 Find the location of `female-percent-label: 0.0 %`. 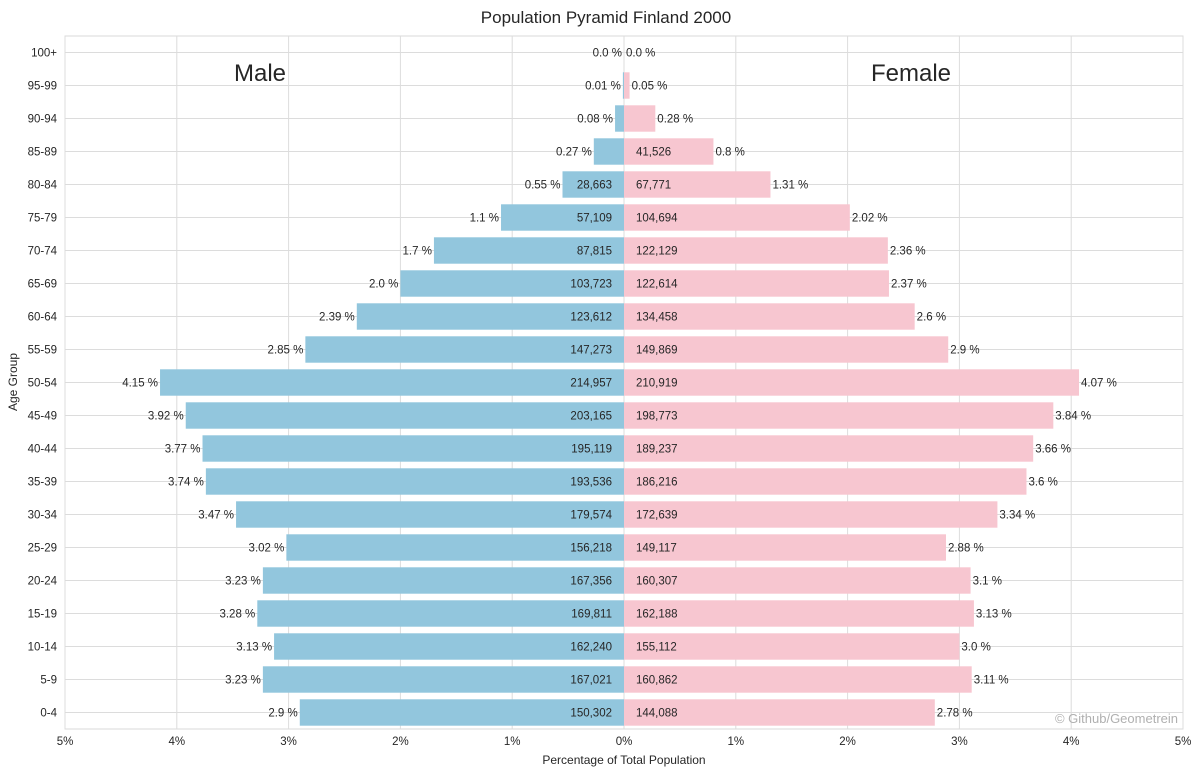

female-percent-label: 0.0 % is located at coordinates (640, 54).